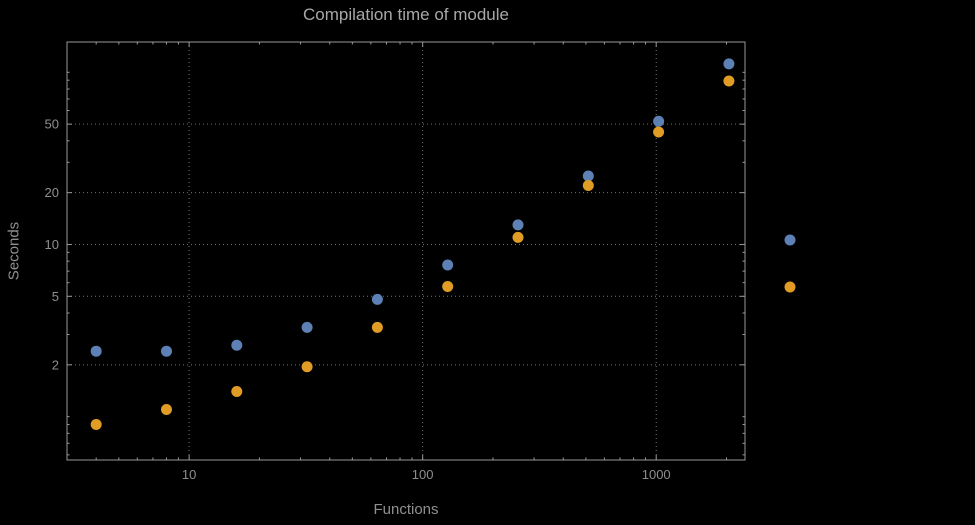 This screenshot has width=975, height=525. What do you see at coordinates (52, 244) in the screenshot?
I see `y-tick-label: 10` at bounding box center [52, 244].